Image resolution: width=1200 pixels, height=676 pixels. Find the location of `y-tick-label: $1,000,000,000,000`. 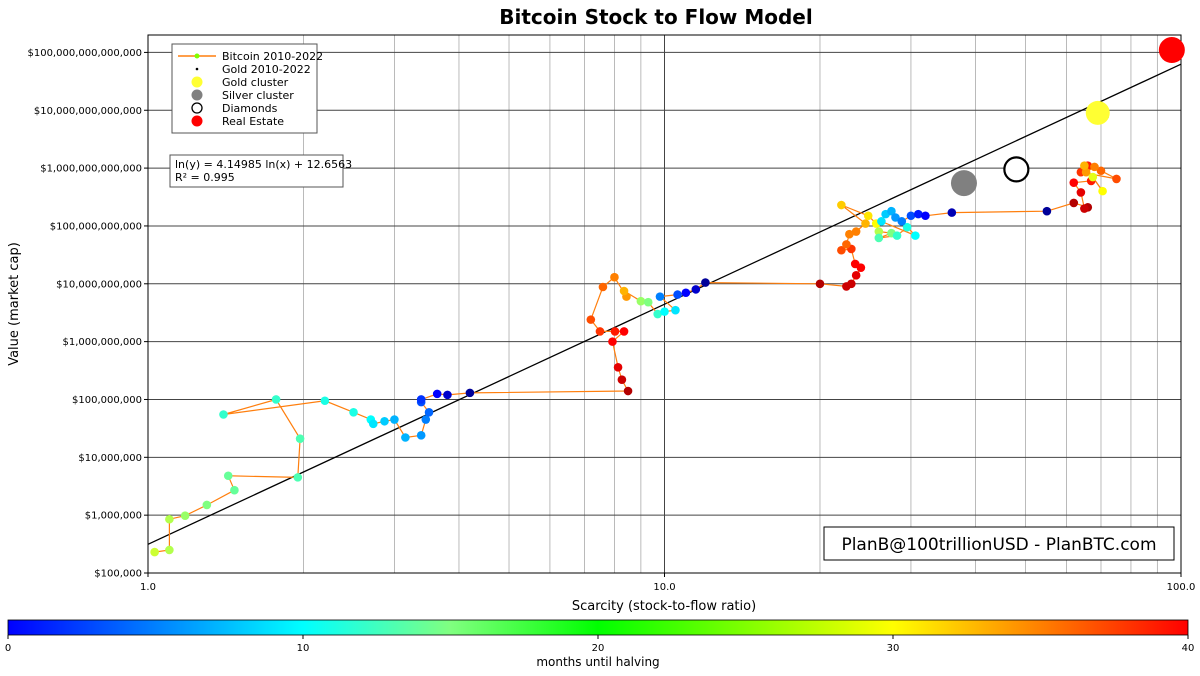

y-tick-label: $1,000,000,000,000 is located at coordinates (91, 169).